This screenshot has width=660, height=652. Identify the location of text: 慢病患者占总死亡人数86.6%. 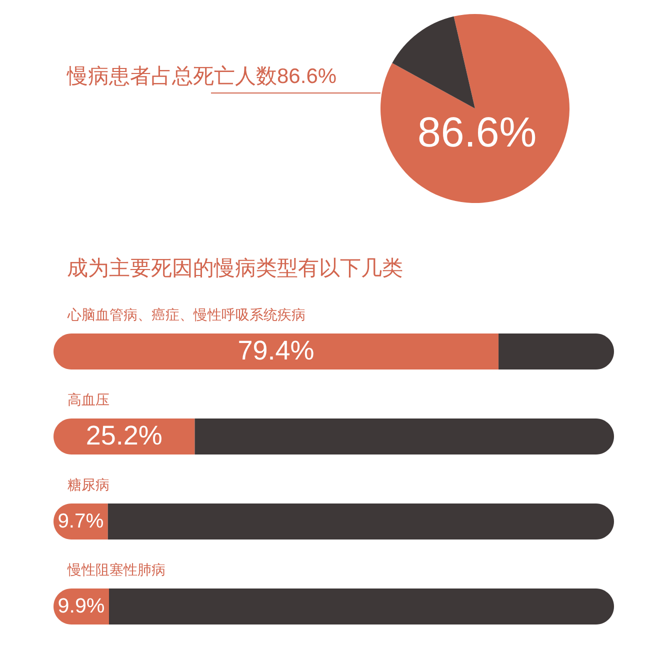
(201, 76).